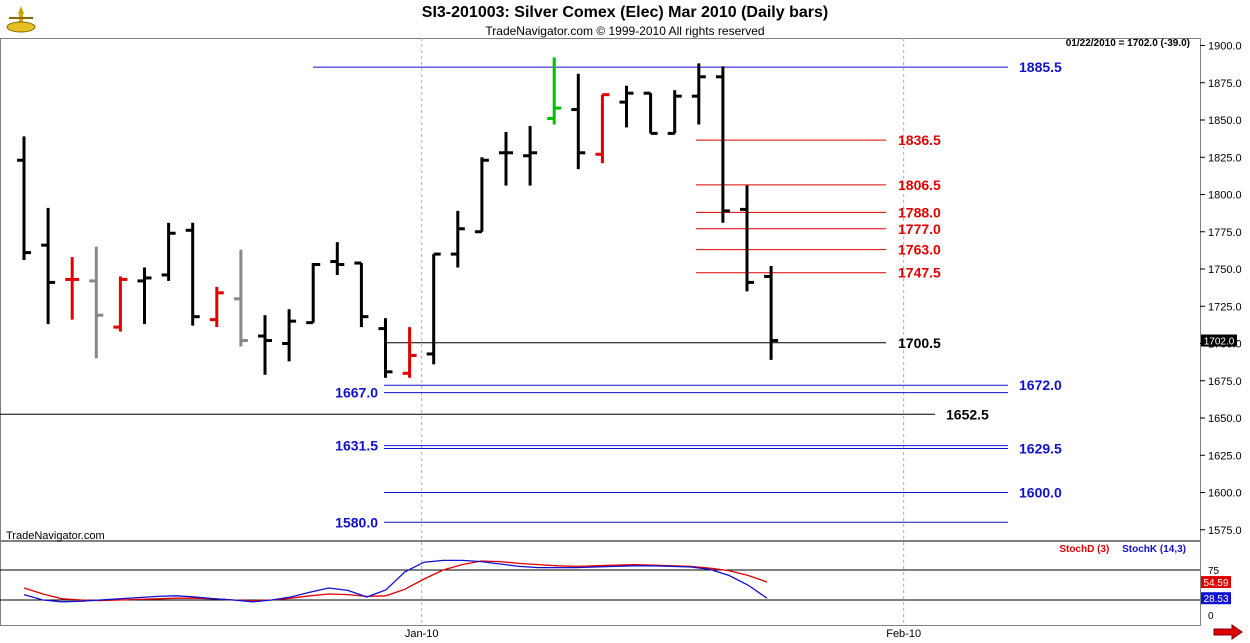  What do you see at coordinates (356, 393) in the screenshot?
I see `level-label: 1667.0` at bounding box center [356, 393].